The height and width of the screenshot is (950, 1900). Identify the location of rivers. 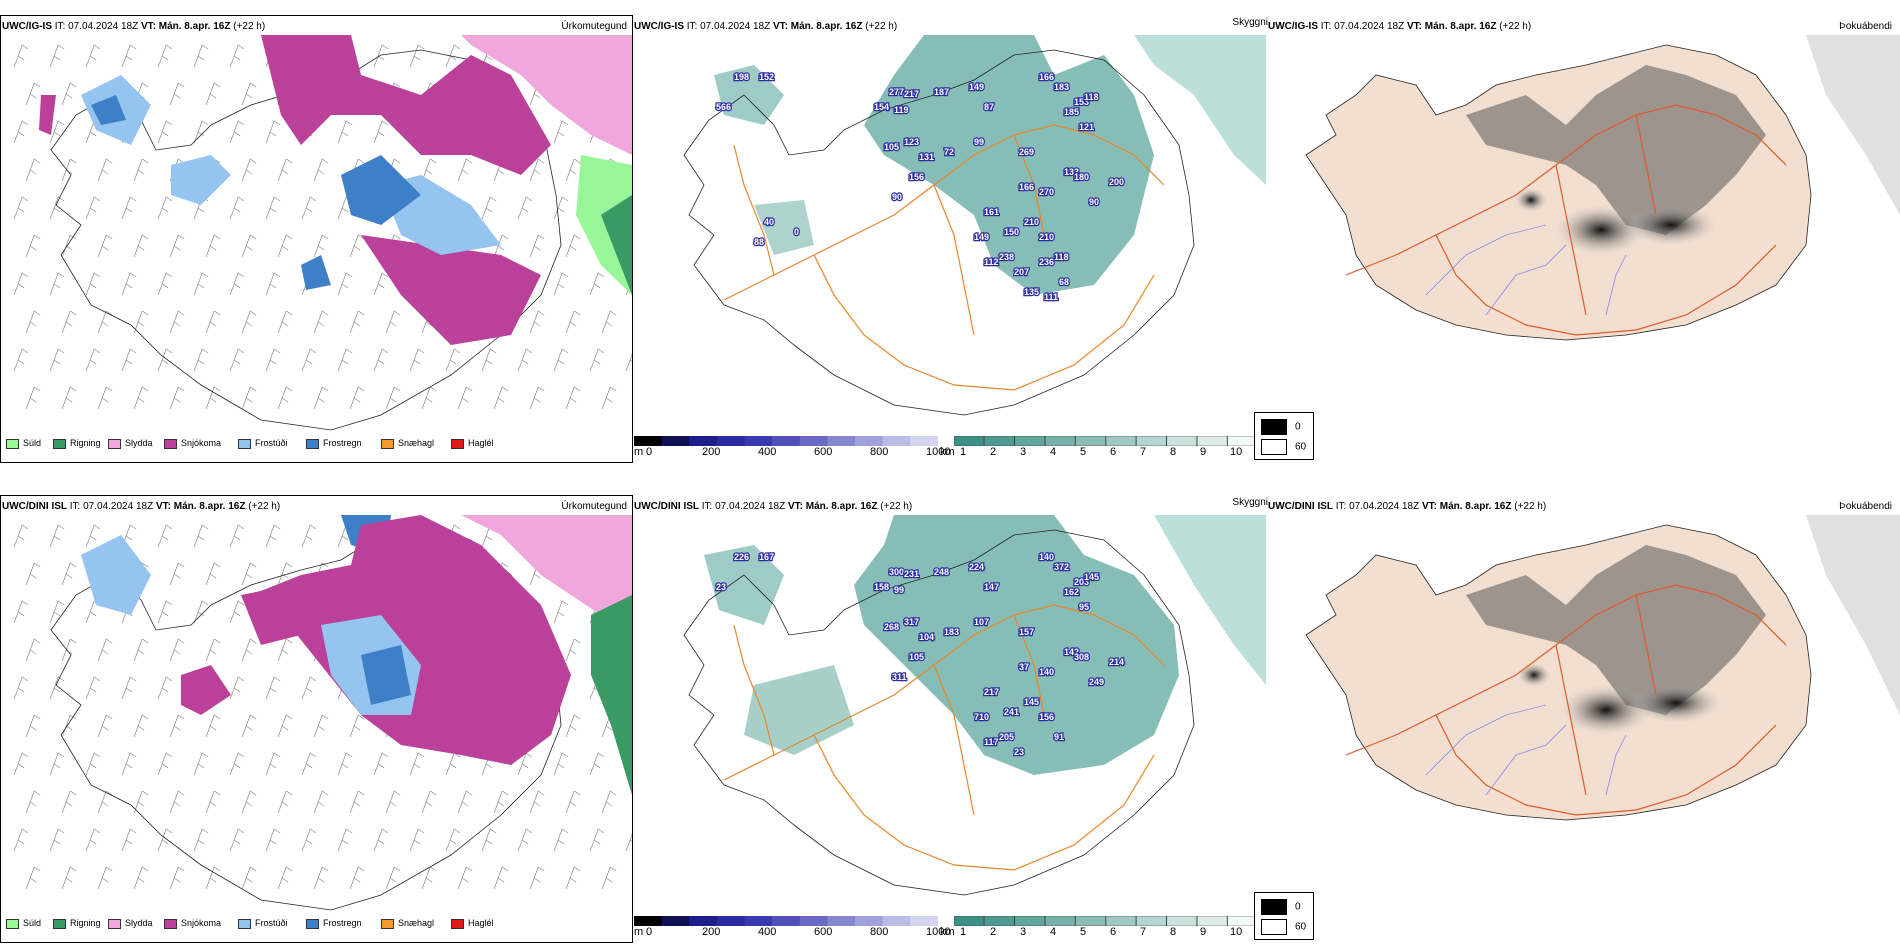
(1526, 270).